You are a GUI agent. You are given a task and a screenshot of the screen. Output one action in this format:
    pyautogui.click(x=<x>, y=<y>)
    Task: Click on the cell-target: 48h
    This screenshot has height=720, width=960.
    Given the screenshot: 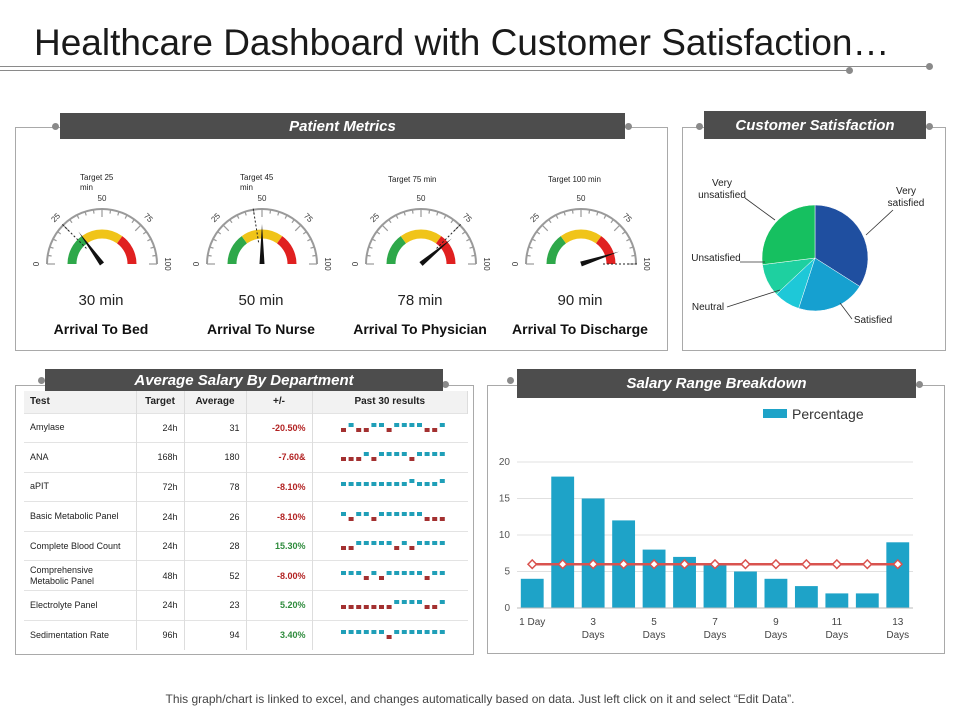 What is the action you would take?
    pyautogui.click(x=160, y=575)
    